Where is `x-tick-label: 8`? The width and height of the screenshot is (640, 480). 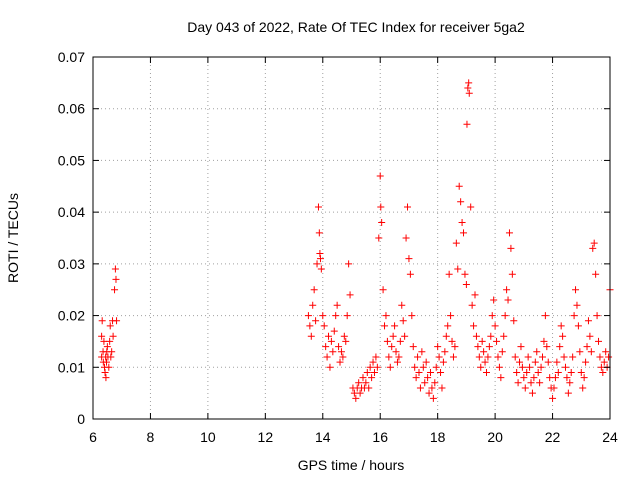 x-tick-label: 8 is located at coordinates (151, 437).